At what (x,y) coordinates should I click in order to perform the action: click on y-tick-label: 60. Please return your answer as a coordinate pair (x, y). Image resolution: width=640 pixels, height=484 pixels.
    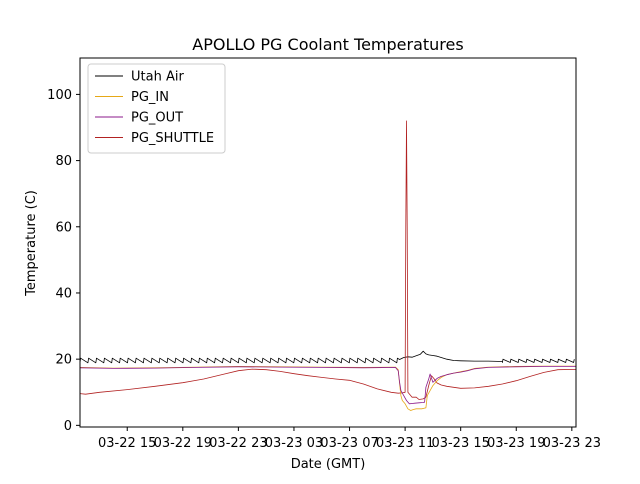
    Looking at the image, I should click on (63, 227).